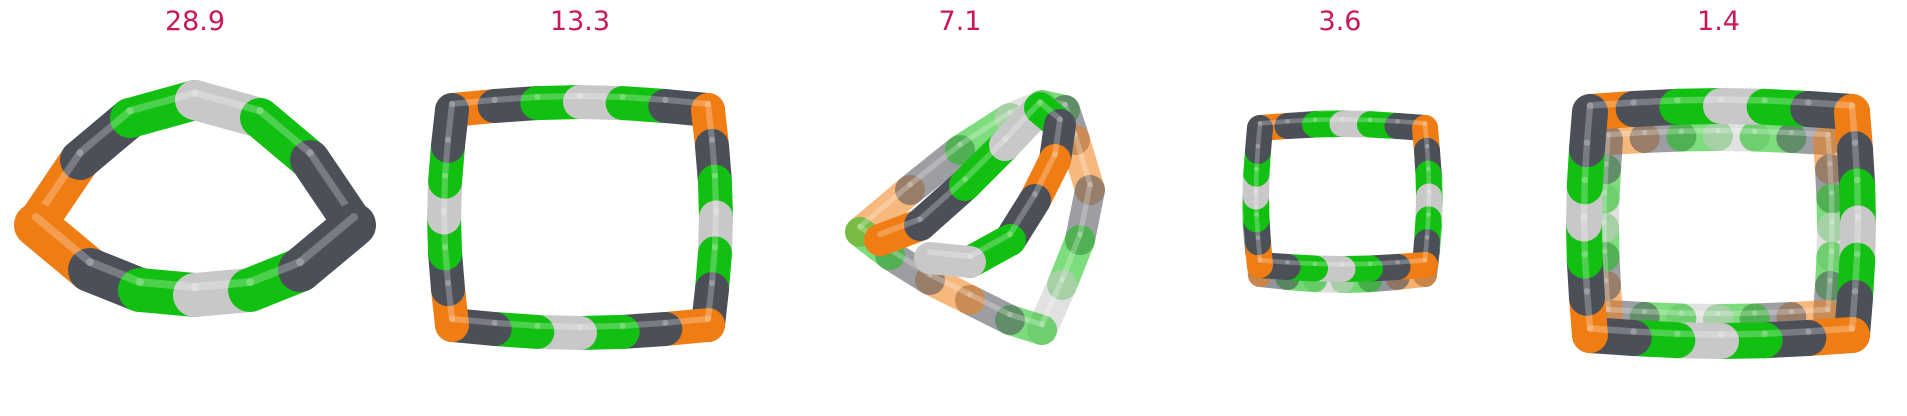 Image resolution: width=1907 pixels, height=416 pixels. What do you see at coordinates (195, 21) in the screenshot?
I see `panel-1-value: 28.9` at bounding box center [195, 21].